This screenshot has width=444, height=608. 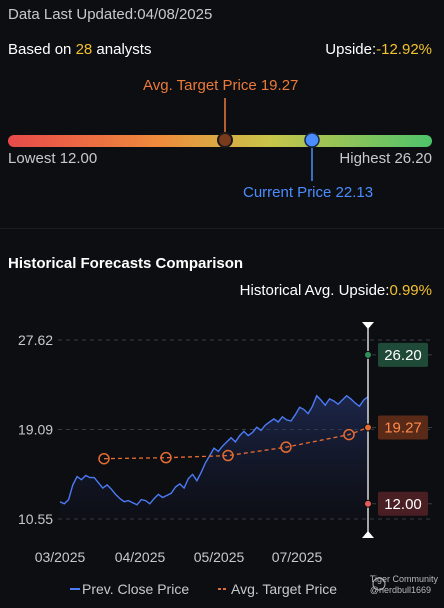 What do you see at coordinates (368, 325) in the screenshot?
I see `cursor-top-handle` at bounding box center [368, 325].